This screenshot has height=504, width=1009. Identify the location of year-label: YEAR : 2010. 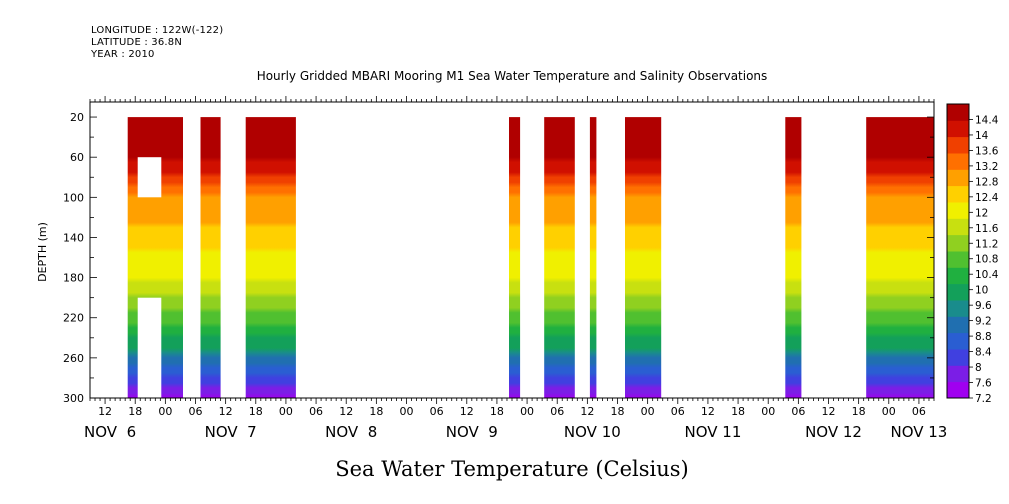
(123, 54).